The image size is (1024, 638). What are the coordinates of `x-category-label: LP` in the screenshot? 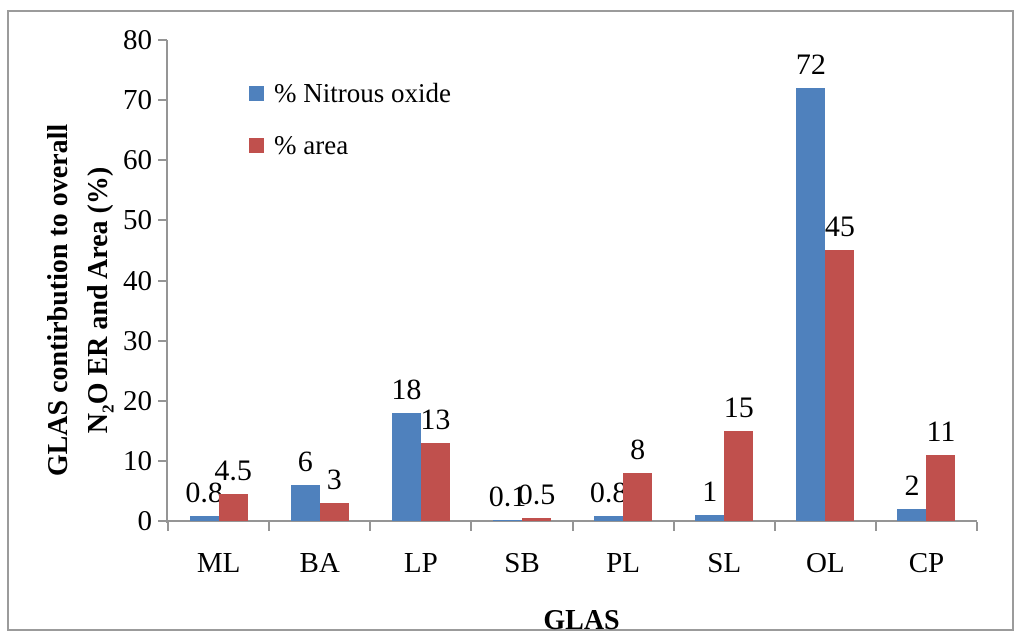 It's located at (420, 563).